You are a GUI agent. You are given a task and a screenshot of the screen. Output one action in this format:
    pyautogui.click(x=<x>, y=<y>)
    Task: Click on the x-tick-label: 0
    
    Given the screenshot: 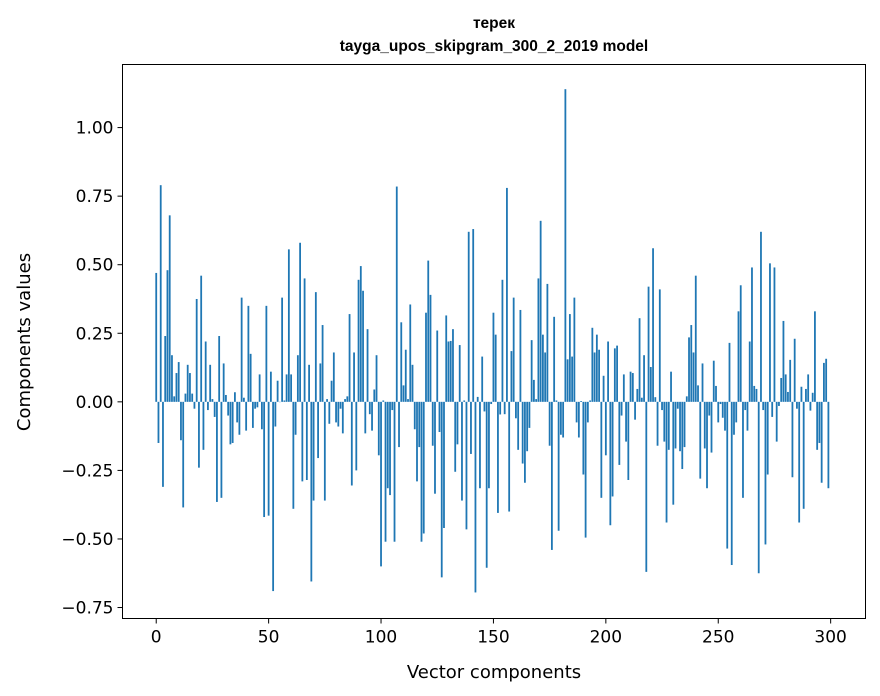 What is the action you would take?
    pyautogui.click(x=156, y=638)
    